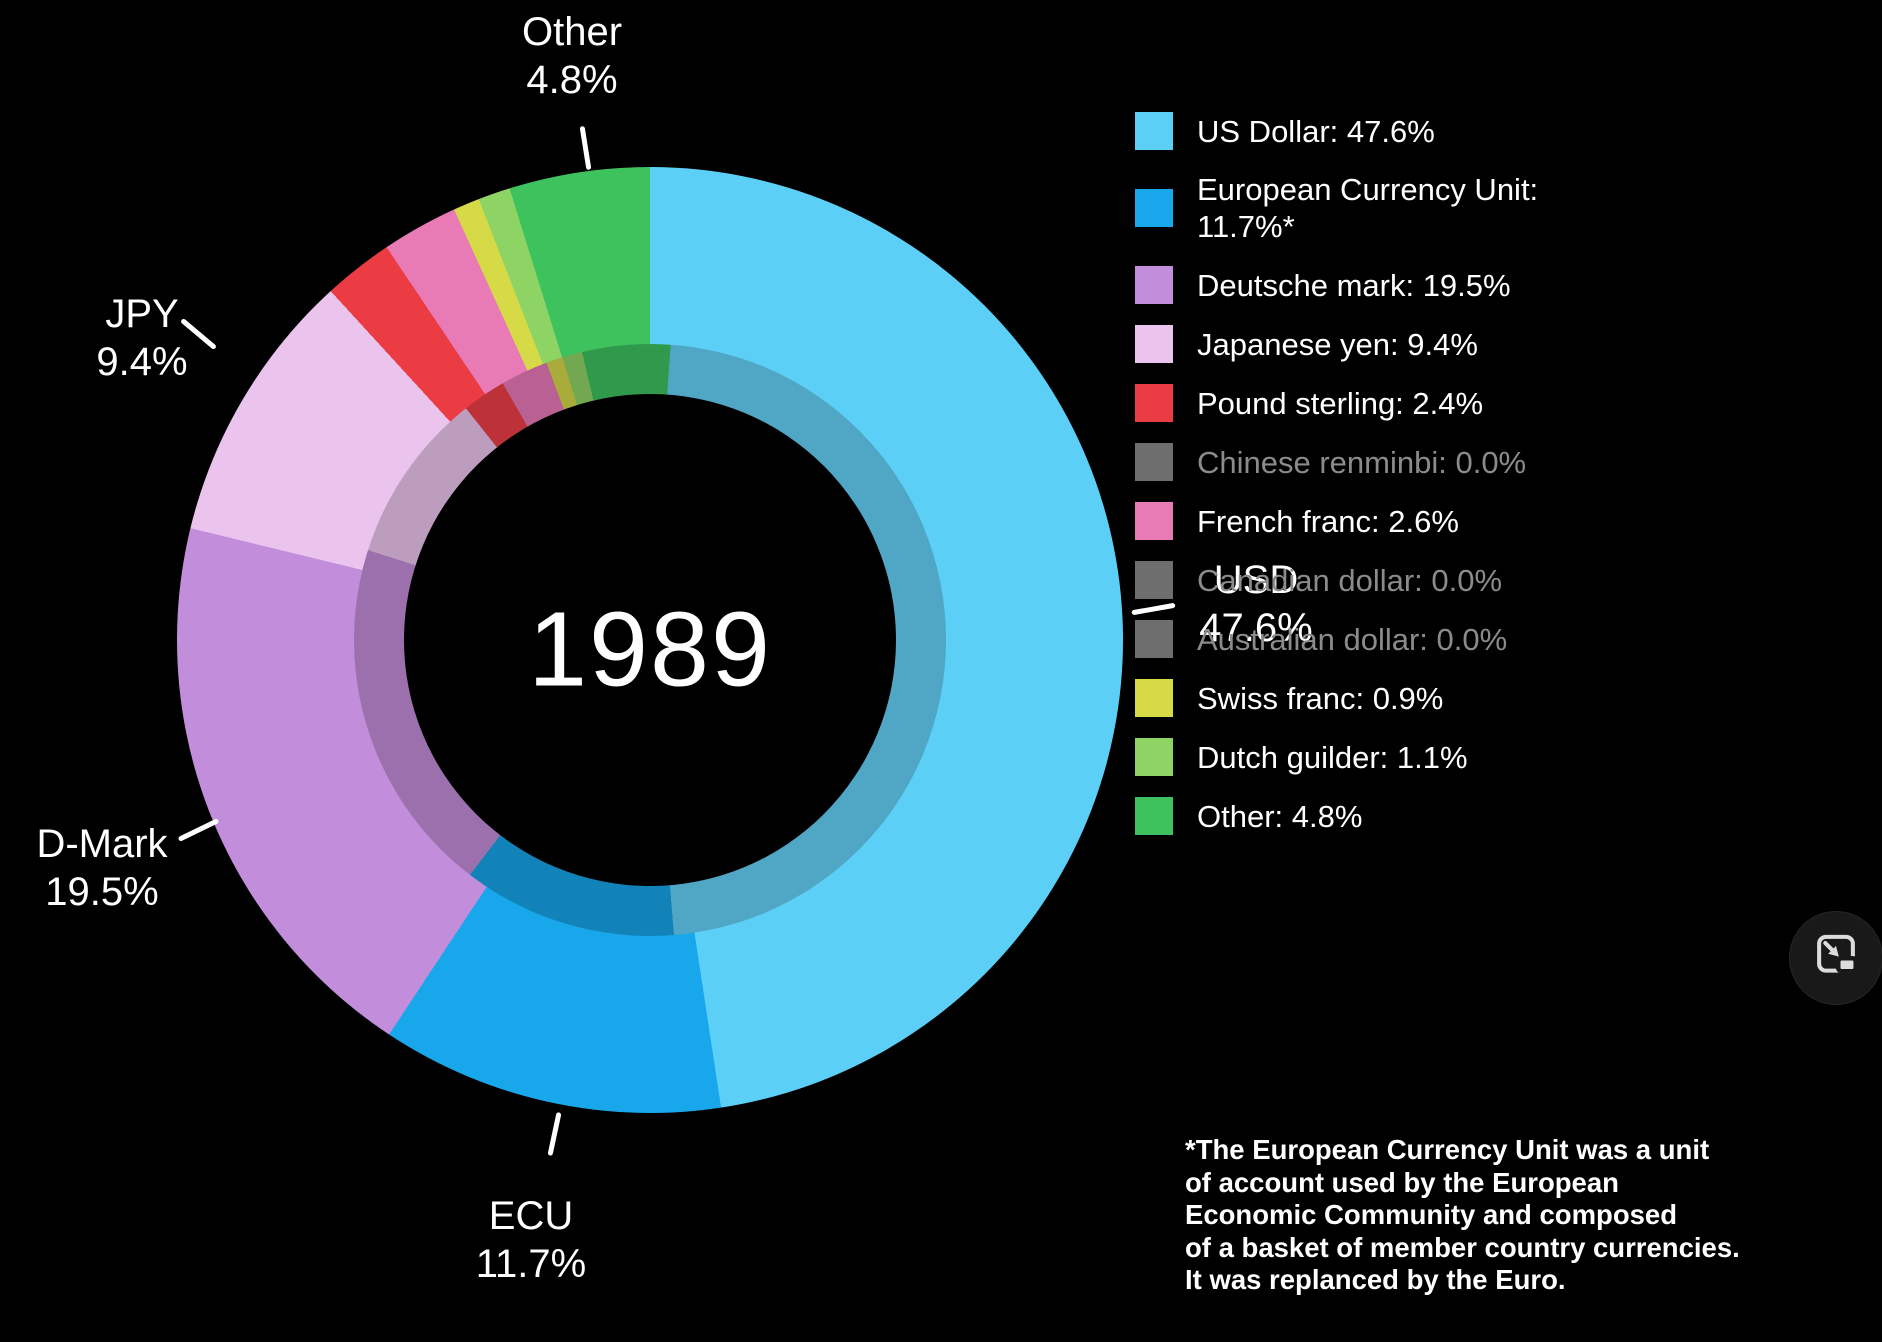 This screenshot has width=1882, height=1342. What do you see at coordinates (1256, 580) in the screenshot?
I see `callout-label: USD` at bounding box center [1256, 580].